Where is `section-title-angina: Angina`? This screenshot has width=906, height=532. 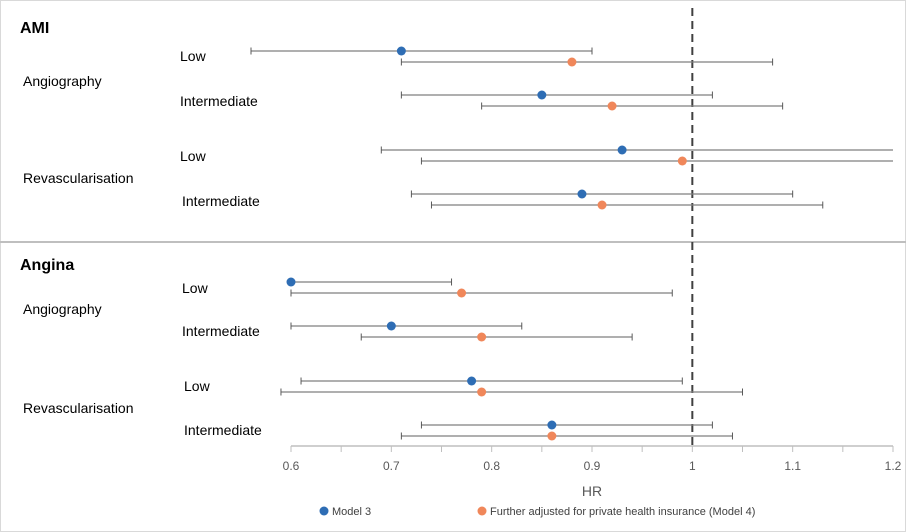
section-title-angina: Angina is located at coordinates (47, 265).